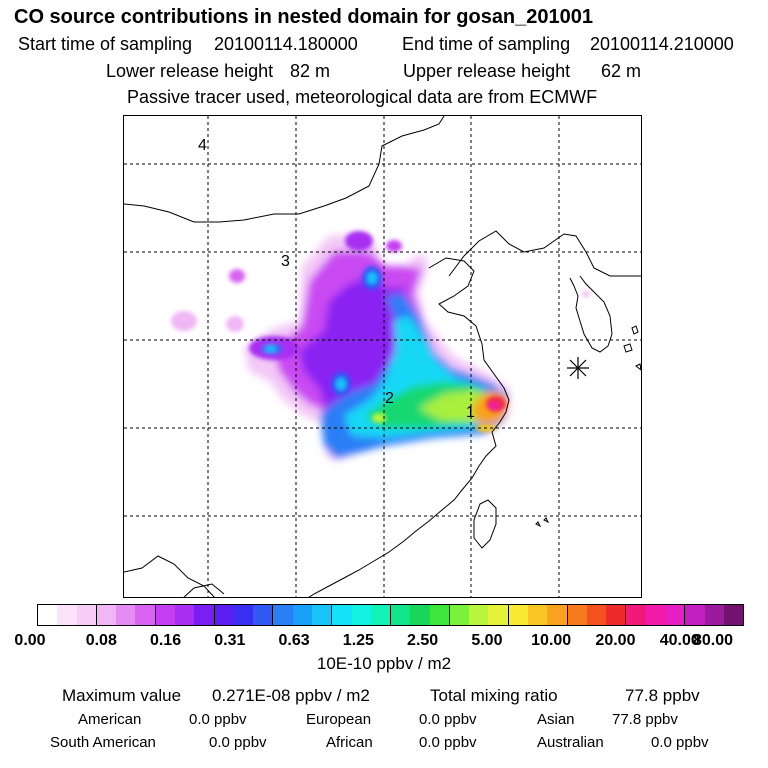 The width and height of the screenshot is (768, 768). Describe the element at coordinates (485, 524) in the screenshot. I see `taiwan` at that location.